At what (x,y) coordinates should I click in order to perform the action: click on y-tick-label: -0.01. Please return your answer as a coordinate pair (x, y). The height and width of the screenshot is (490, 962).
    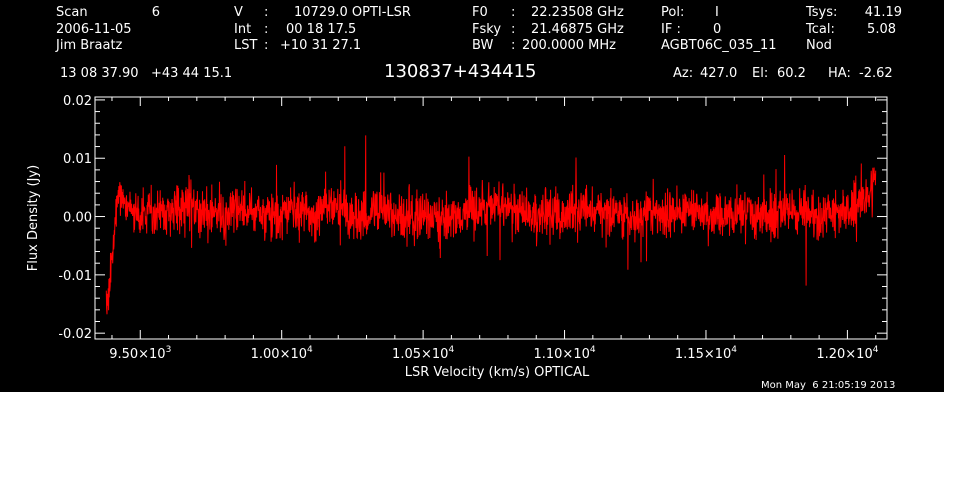
    Looking at the image, I should click on (75, 276).